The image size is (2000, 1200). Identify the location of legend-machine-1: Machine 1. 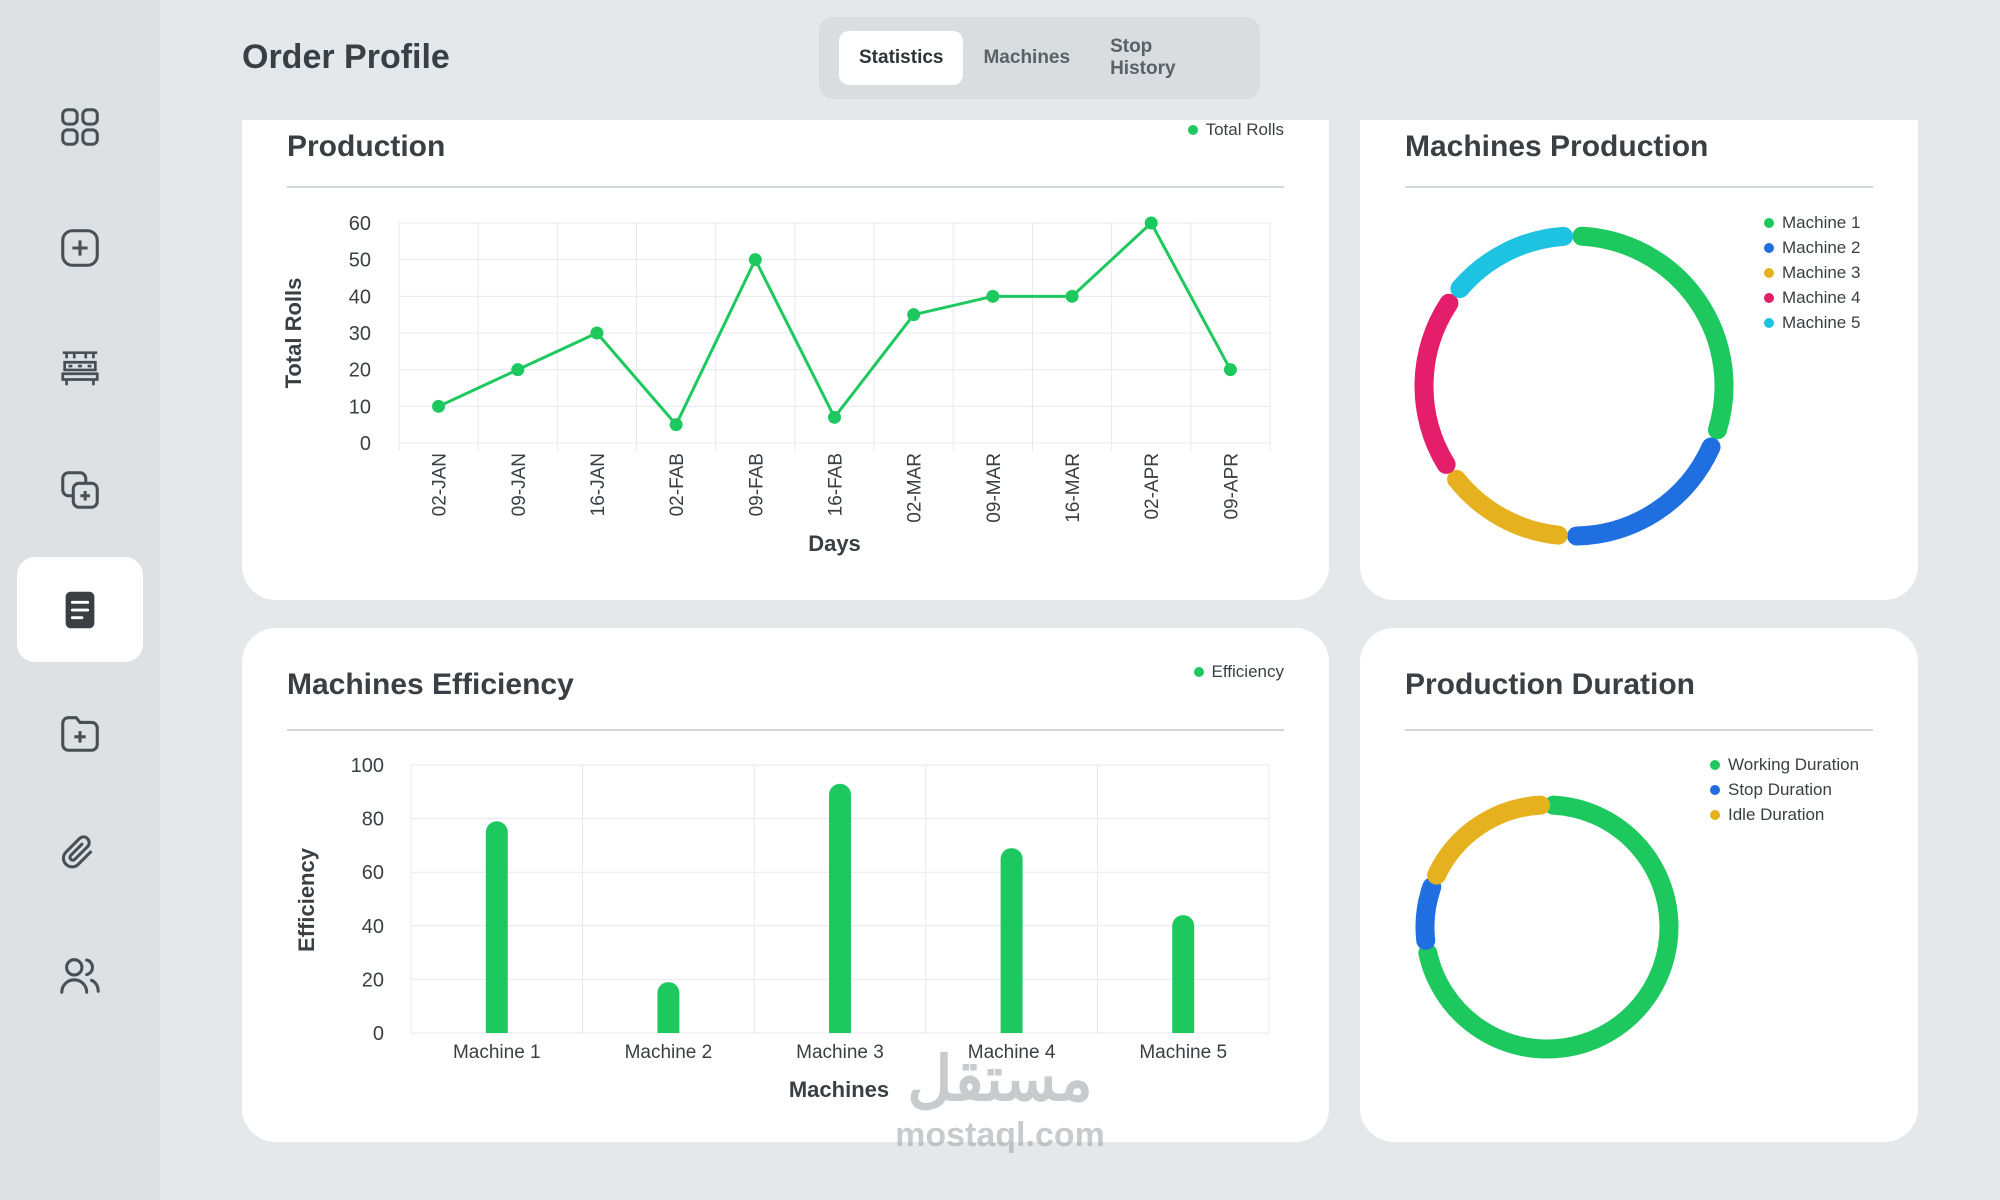
(1812, 223).